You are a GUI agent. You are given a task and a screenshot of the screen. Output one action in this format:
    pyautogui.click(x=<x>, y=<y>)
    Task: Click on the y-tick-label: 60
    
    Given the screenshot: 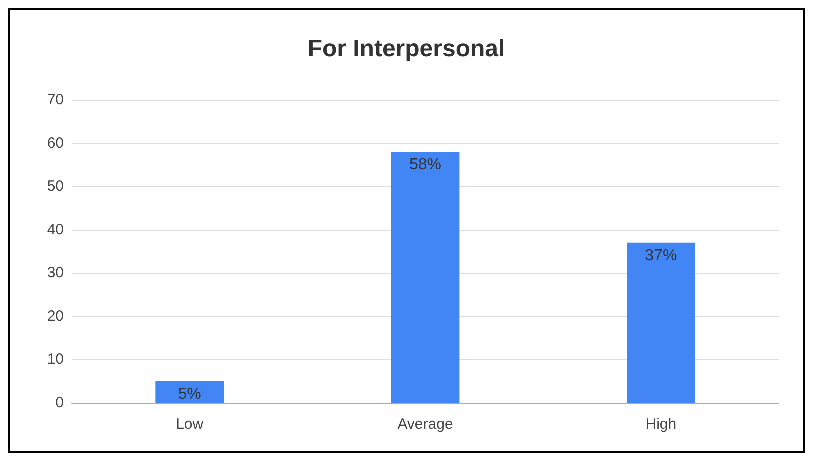 What is the action you would take?
    pyautogui.click(x=55, y=143)
    